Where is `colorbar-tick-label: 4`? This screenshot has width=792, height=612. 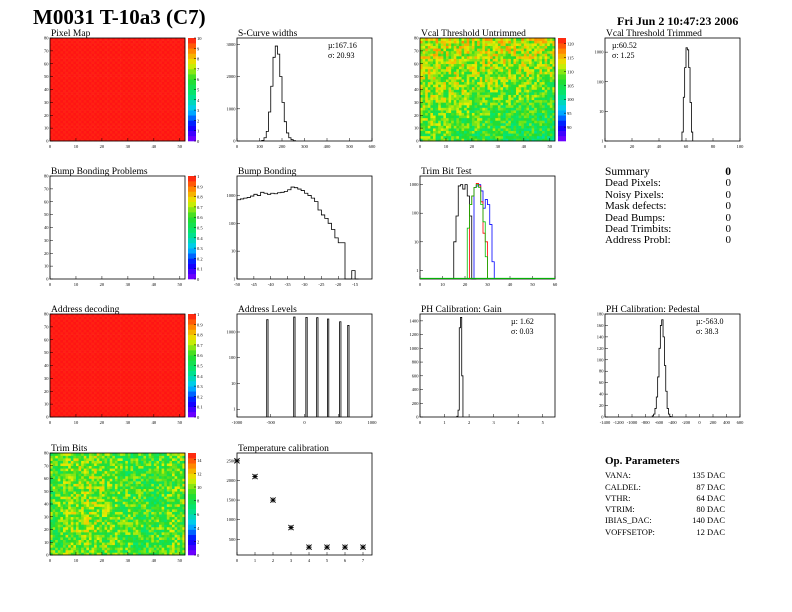 colorbar-tick-label: 4 is located at coordinates (198, 100).